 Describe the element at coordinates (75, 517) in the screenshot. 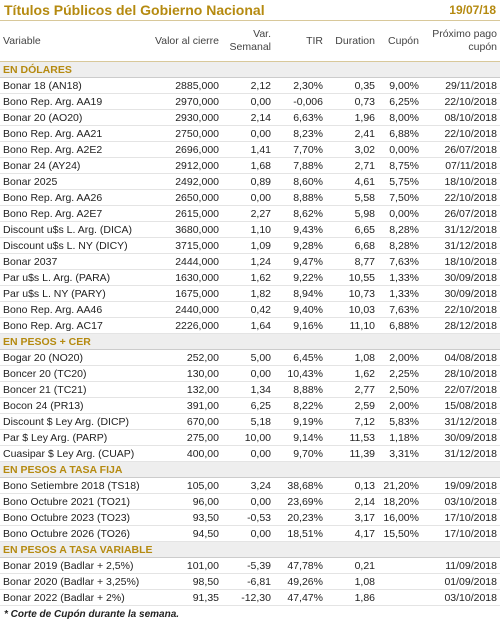

I see `cell: Bono Octubre 2023 (TO23)` at that location.